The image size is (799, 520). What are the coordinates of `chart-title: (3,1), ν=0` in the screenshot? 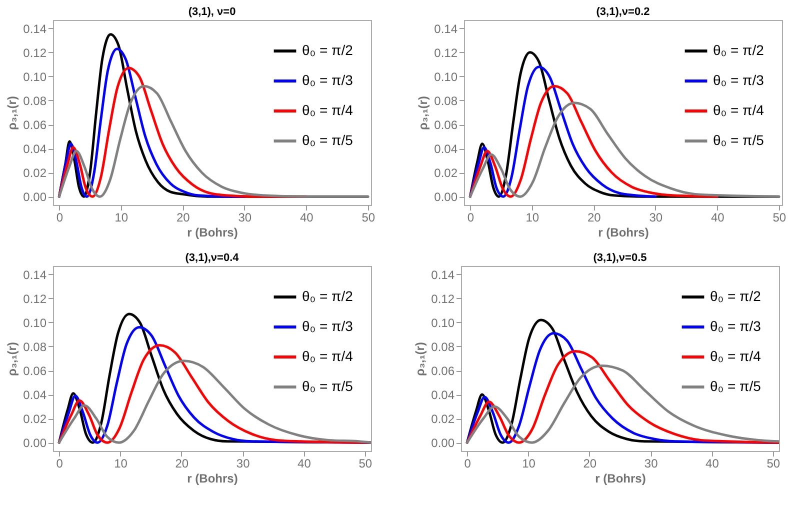 It's located at (212, 12).